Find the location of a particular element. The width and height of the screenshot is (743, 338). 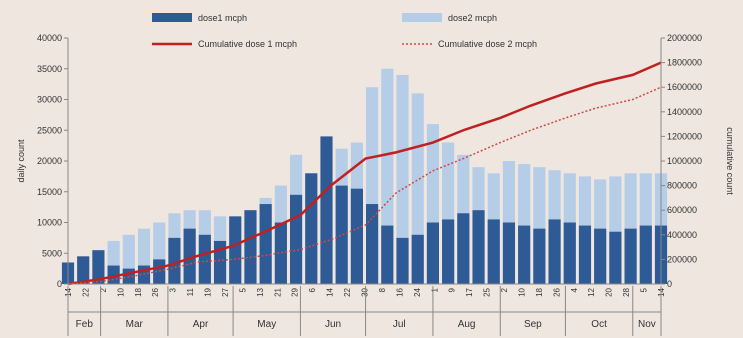

left-axis-ticks: 0 5000 10000 15000 20000 25000 30000 35000 40000 is located at coordinates (52, 161).